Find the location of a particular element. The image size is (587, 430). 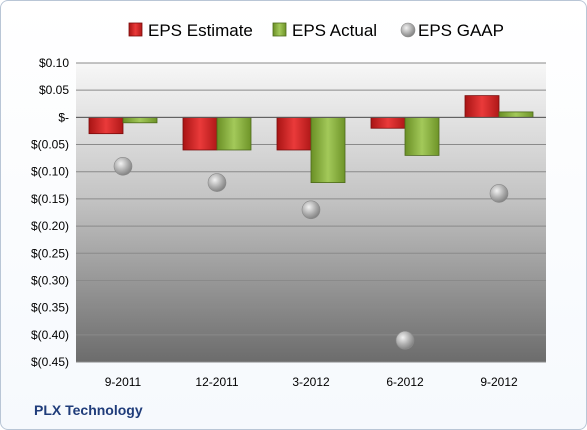

x-tick-label: 9-2012 is located at coordinates (499, 382).